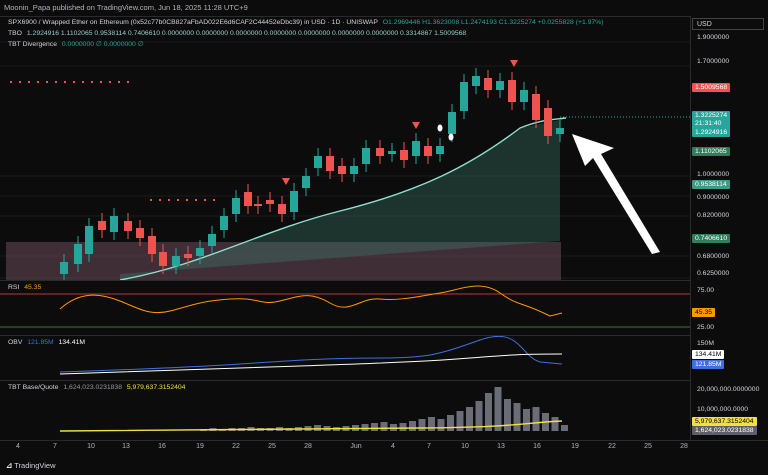  I want to click on obv-ma-line, so click(311, 364).